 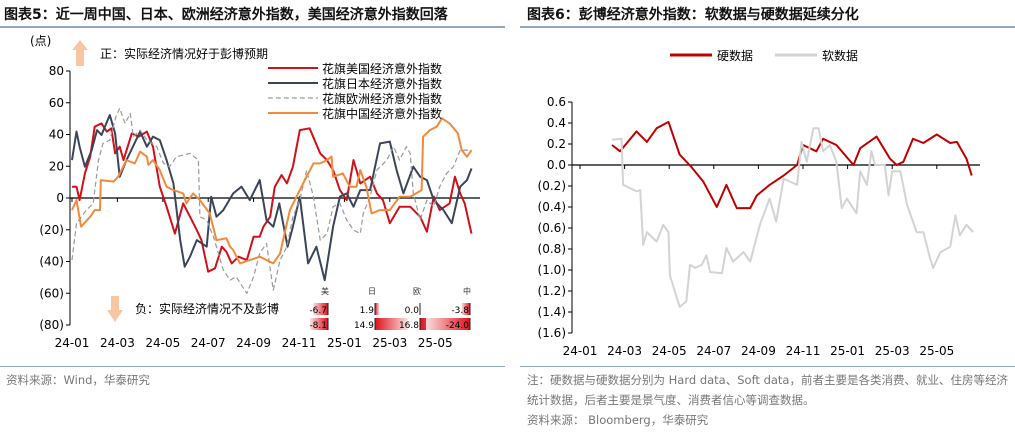 What do you see at coordinates (60, 198) in the screenshot?
I see `y-tick-label: 0` at bounding box center [60, 198].